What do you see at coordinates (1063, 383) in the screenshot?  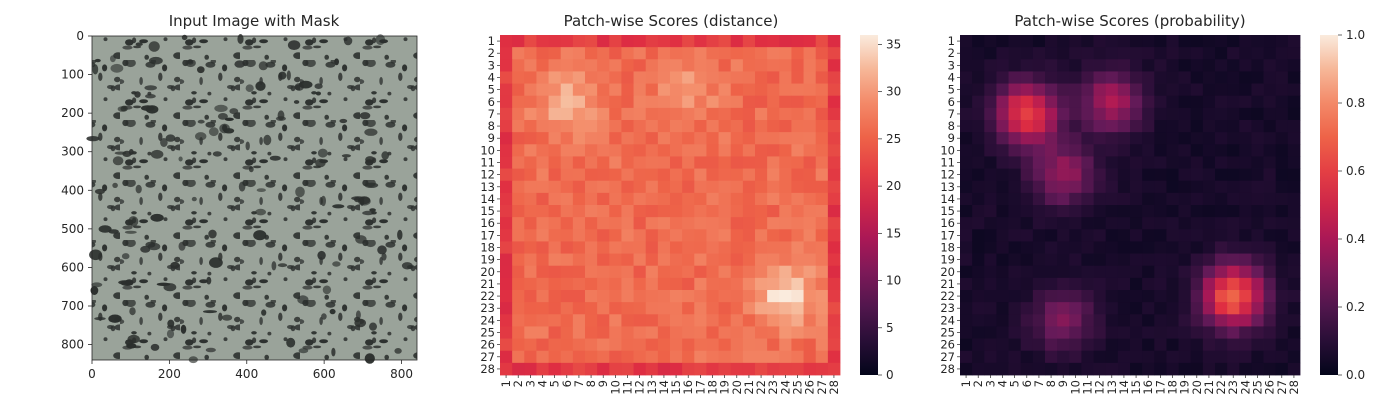 I see `x-tick-label: 9` at bounding box center [1063, 383].